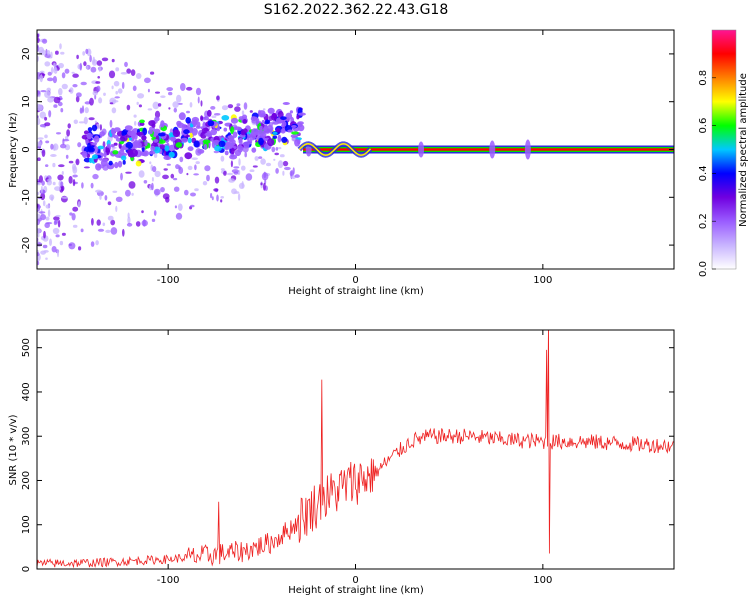 The image size is (750, 600). I want to click on colorbar-tick-label: 0.6, so click(703, 126).